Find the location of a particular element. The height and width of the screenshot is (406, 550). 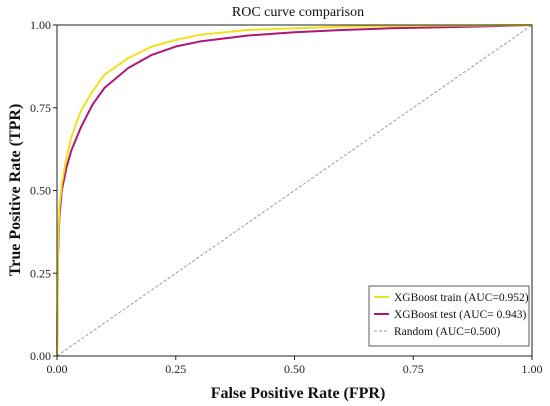

chart-title: ROC curve comparison is located at coordinates (298, 12).